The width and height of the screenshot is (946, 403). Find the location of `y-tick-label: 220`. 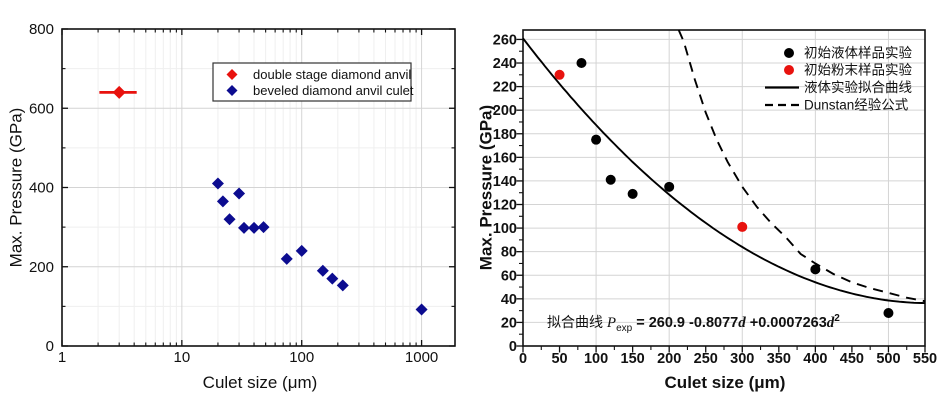

y-tick-label: 220 is located at coordinates (505, 88).